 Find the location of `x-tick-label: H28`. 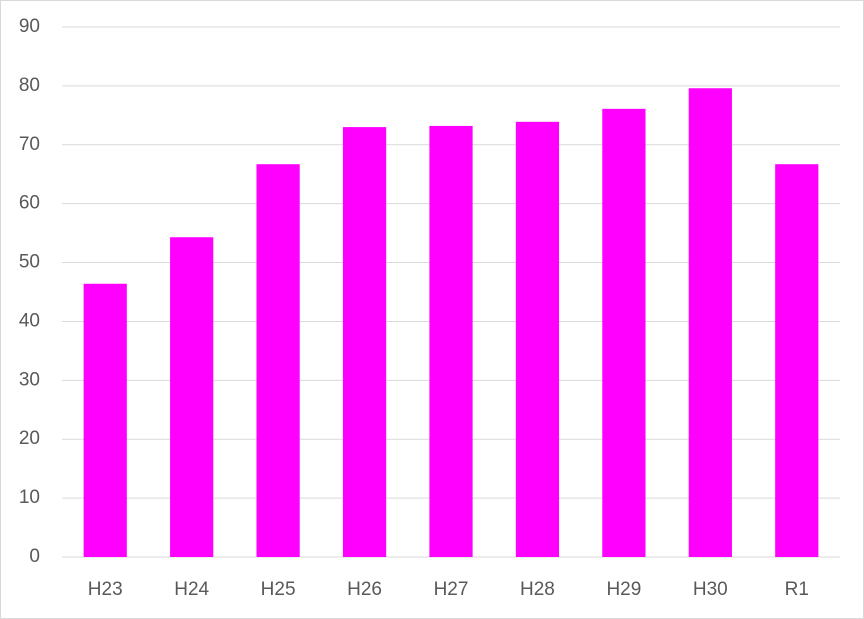

x-tick-label: H28 is located at coordinates (537, 589).